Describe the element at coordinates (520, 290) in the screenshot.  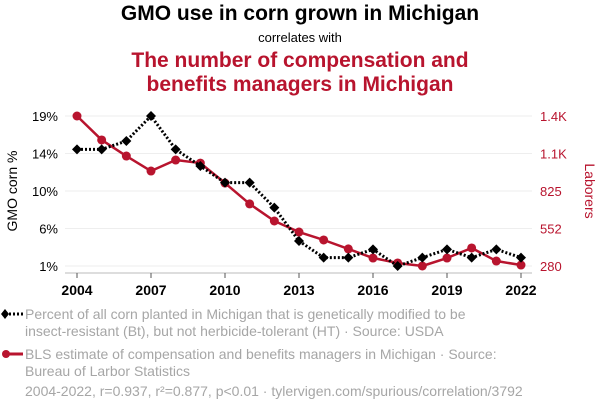
I see `x-tick-label: 2022` at that location.